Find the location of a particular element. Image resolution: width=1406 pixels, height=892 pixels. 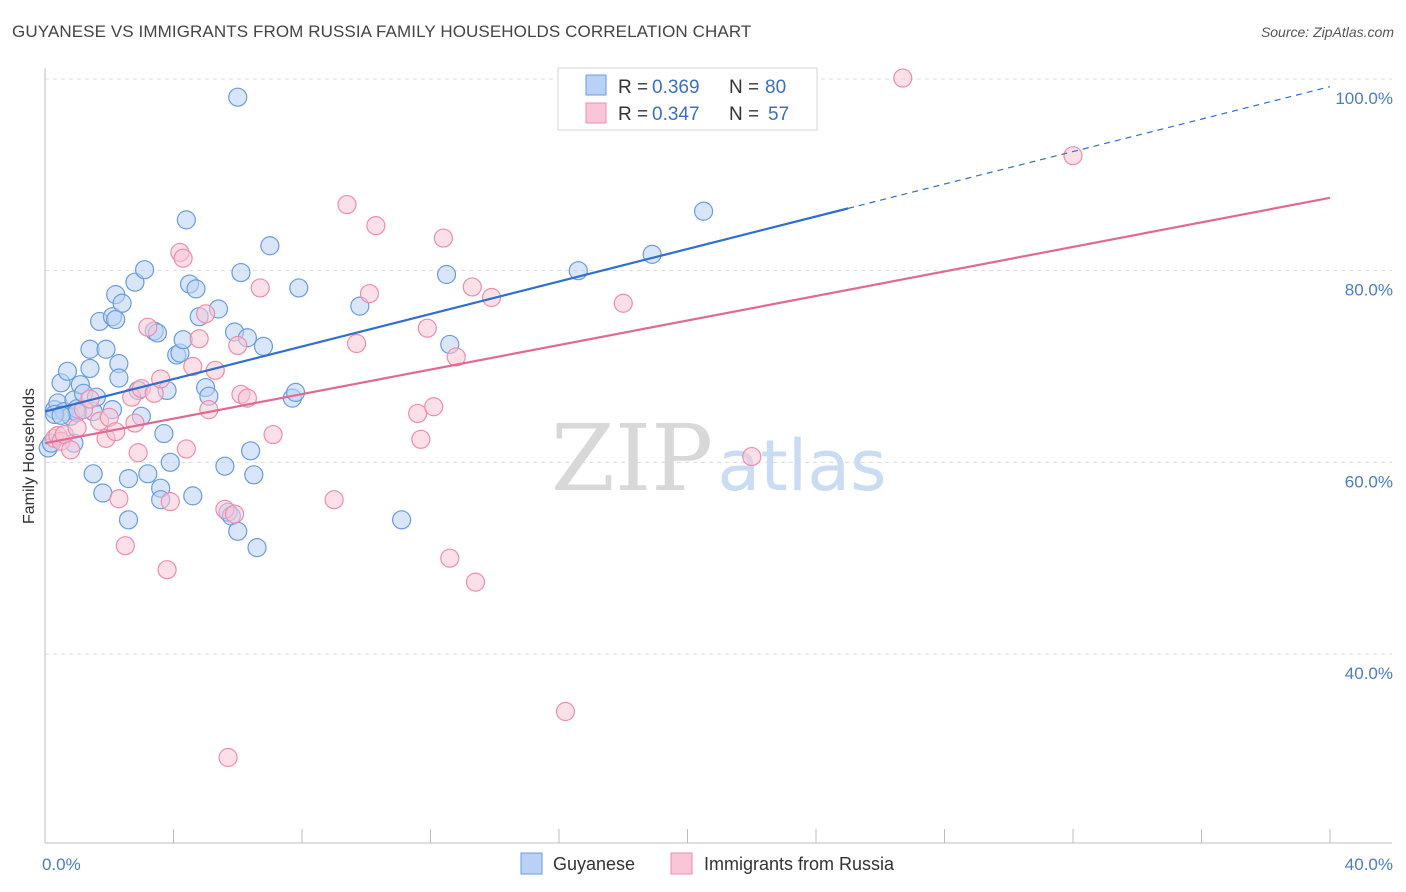

bottom-legend: Guyanese Immigrants from Russia is located at coordinates (707, 863).